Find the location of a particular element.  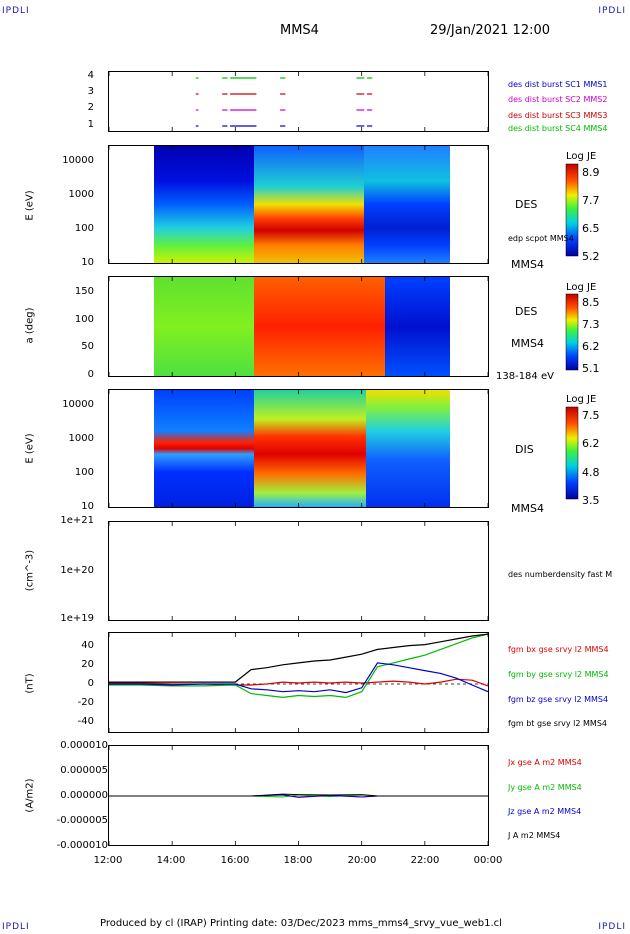

current-ytick-p5: 0.000005 is located at coordinates (84, 770).